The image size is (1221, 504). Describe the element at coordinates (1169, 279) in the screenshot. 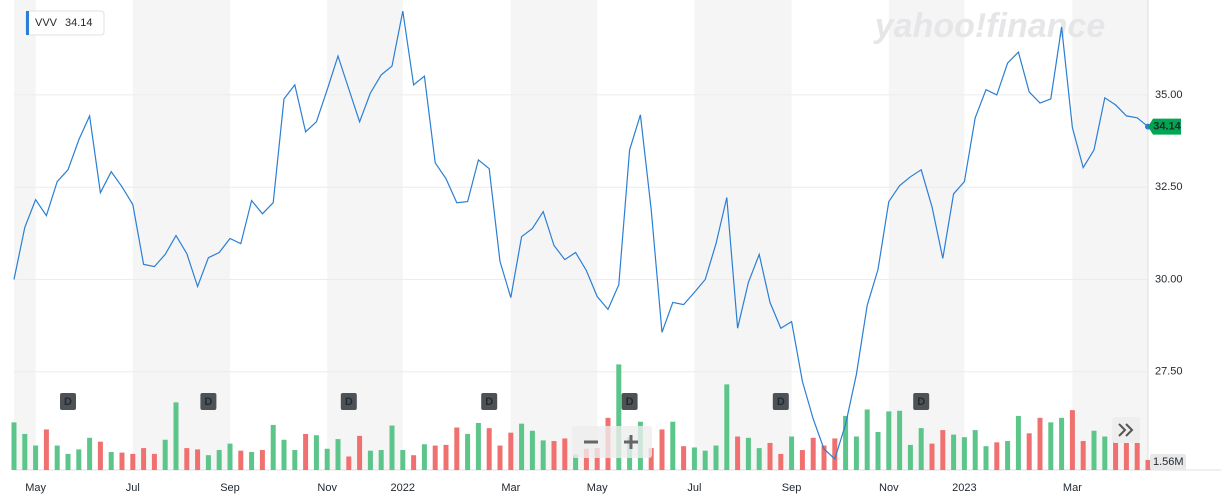

I see `y-tick-label: 30.00` at that location.